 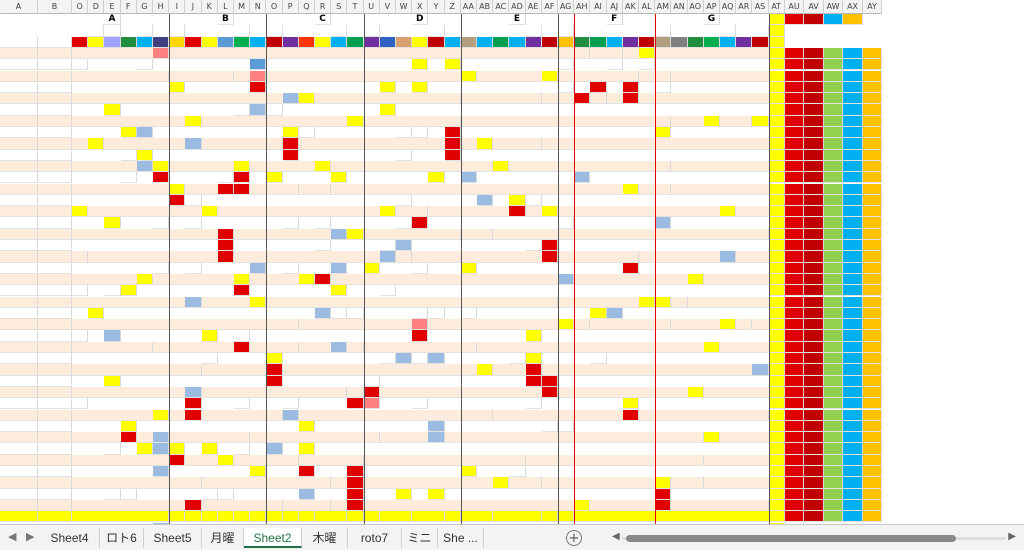 I want to click on column-header: AN, so click(x=679, y=7).